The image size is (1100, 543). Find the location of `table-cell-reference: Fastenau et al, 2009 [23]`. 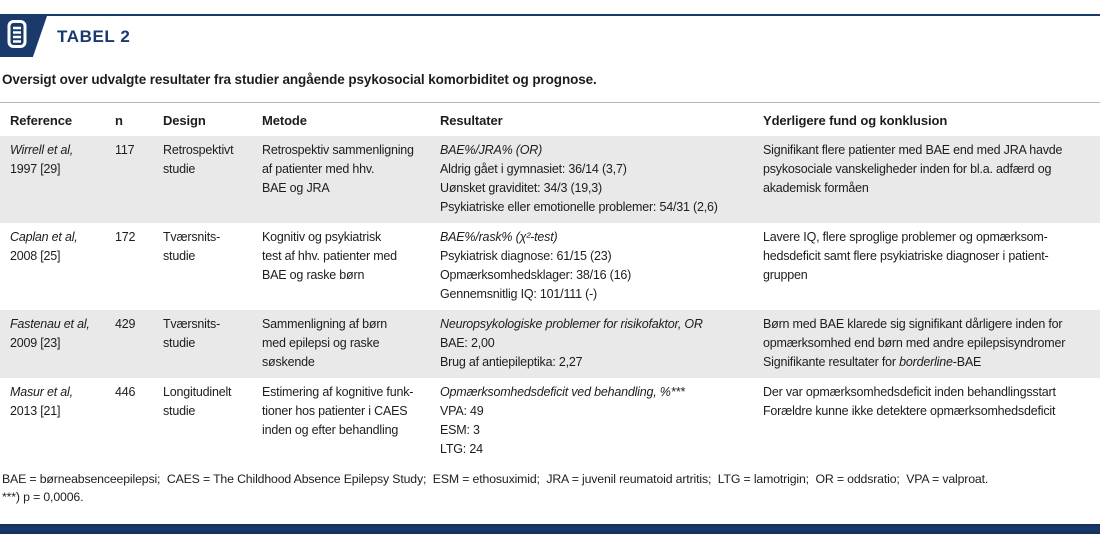

table-cell-reference: Fastenau et al, 2009 [23] is located at coordinates (50, 333).